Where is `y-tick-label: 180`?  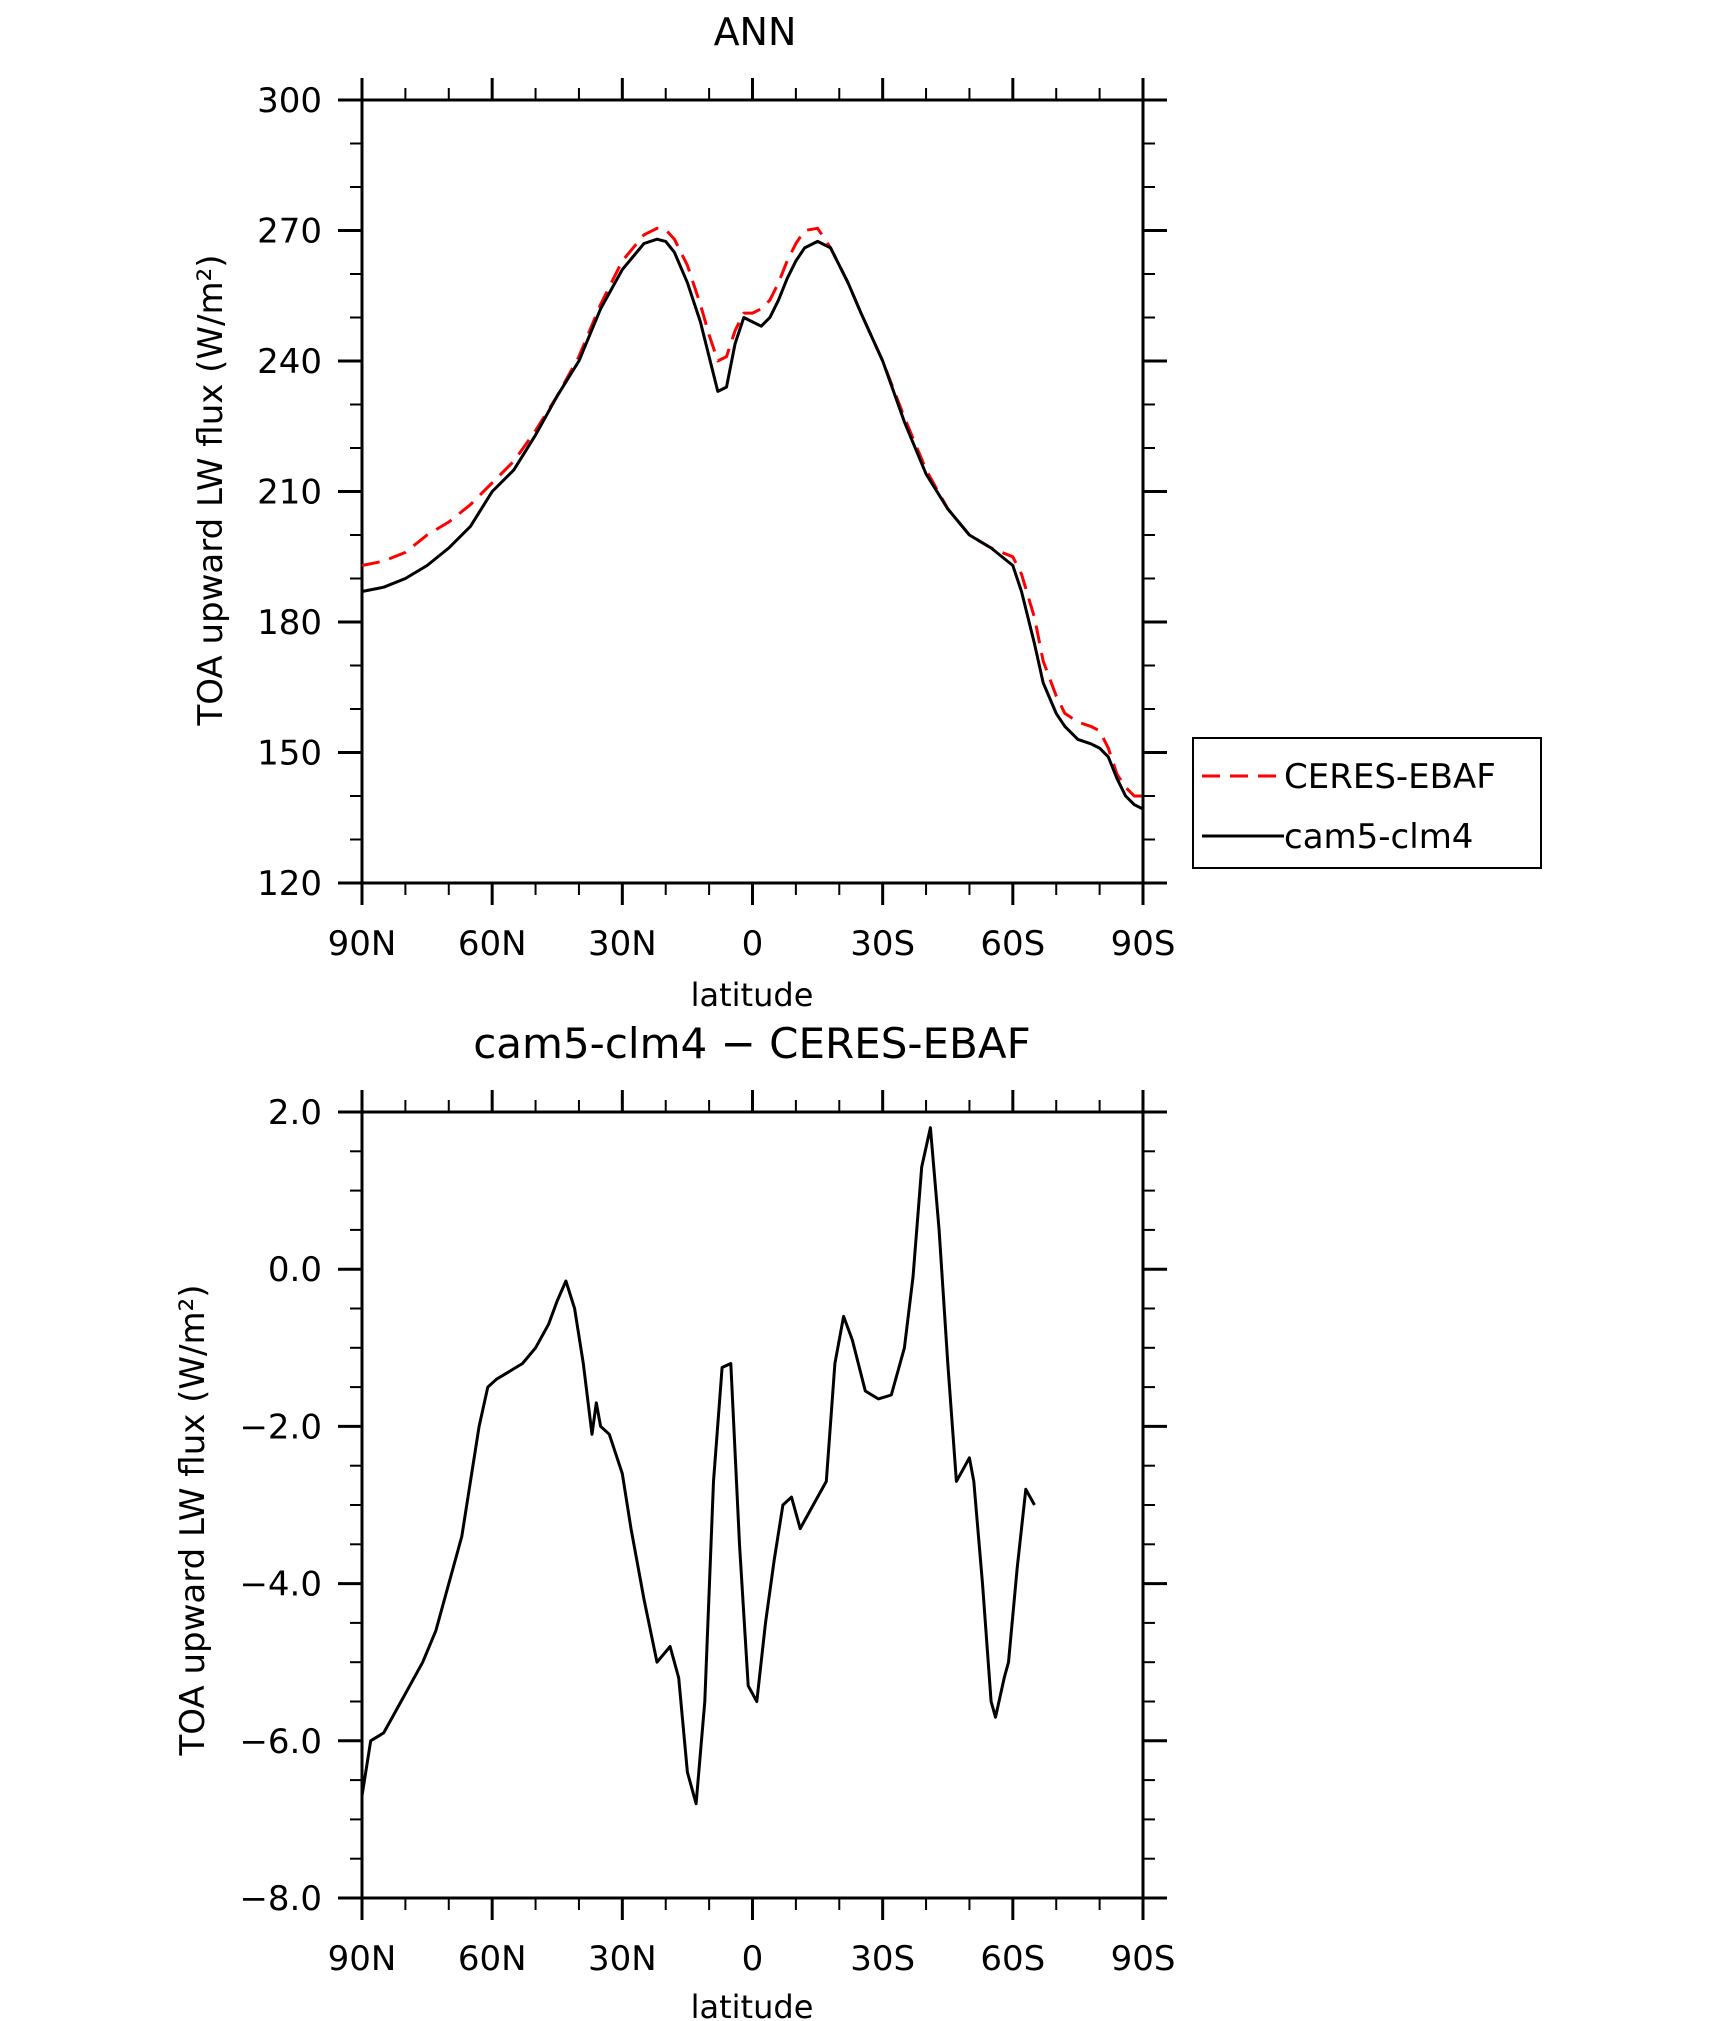 y-tick-label: 180 is located at coordinates (289, 623).